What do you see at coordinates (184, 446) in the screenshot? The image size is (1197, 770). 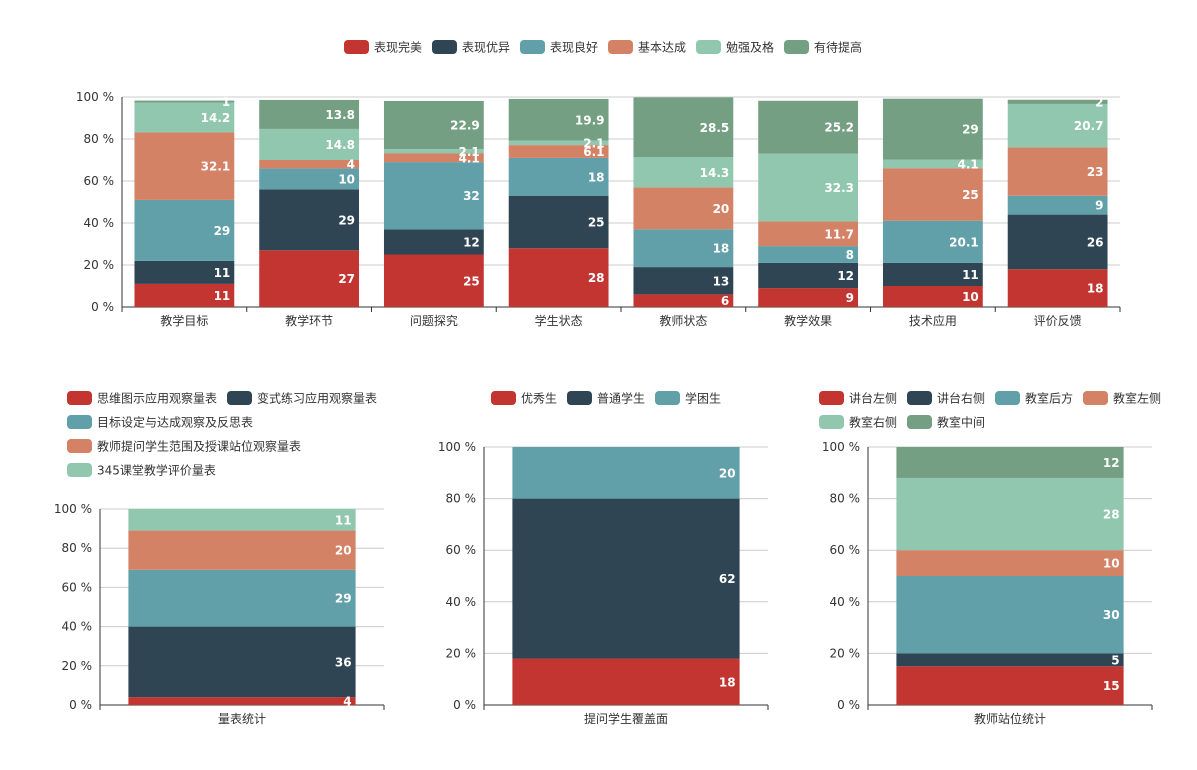 I see `legend-item: 教师提问学生范围及授课站位观察量表` at bounding box center [184, 446].